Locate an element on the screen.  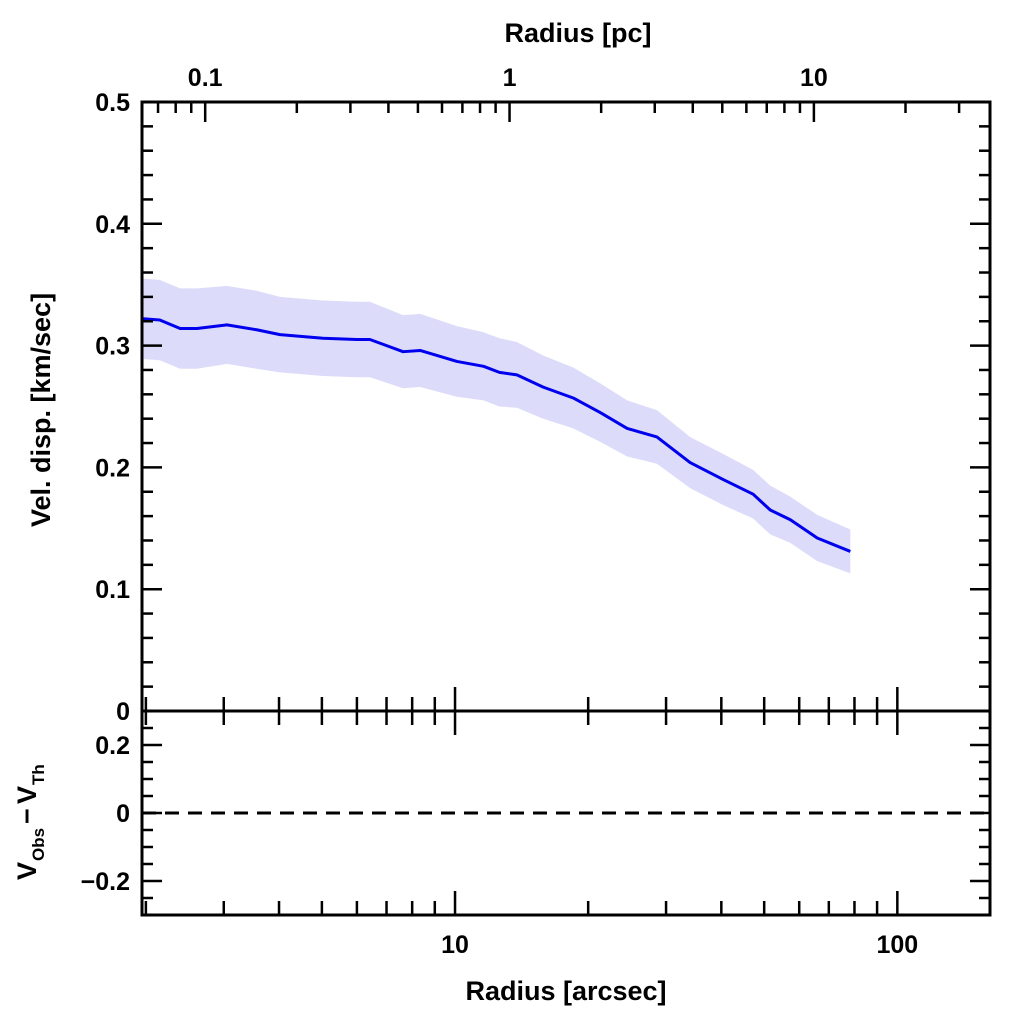
residual-y-tick-label: 0.2 is located at coordinates (112, 746).